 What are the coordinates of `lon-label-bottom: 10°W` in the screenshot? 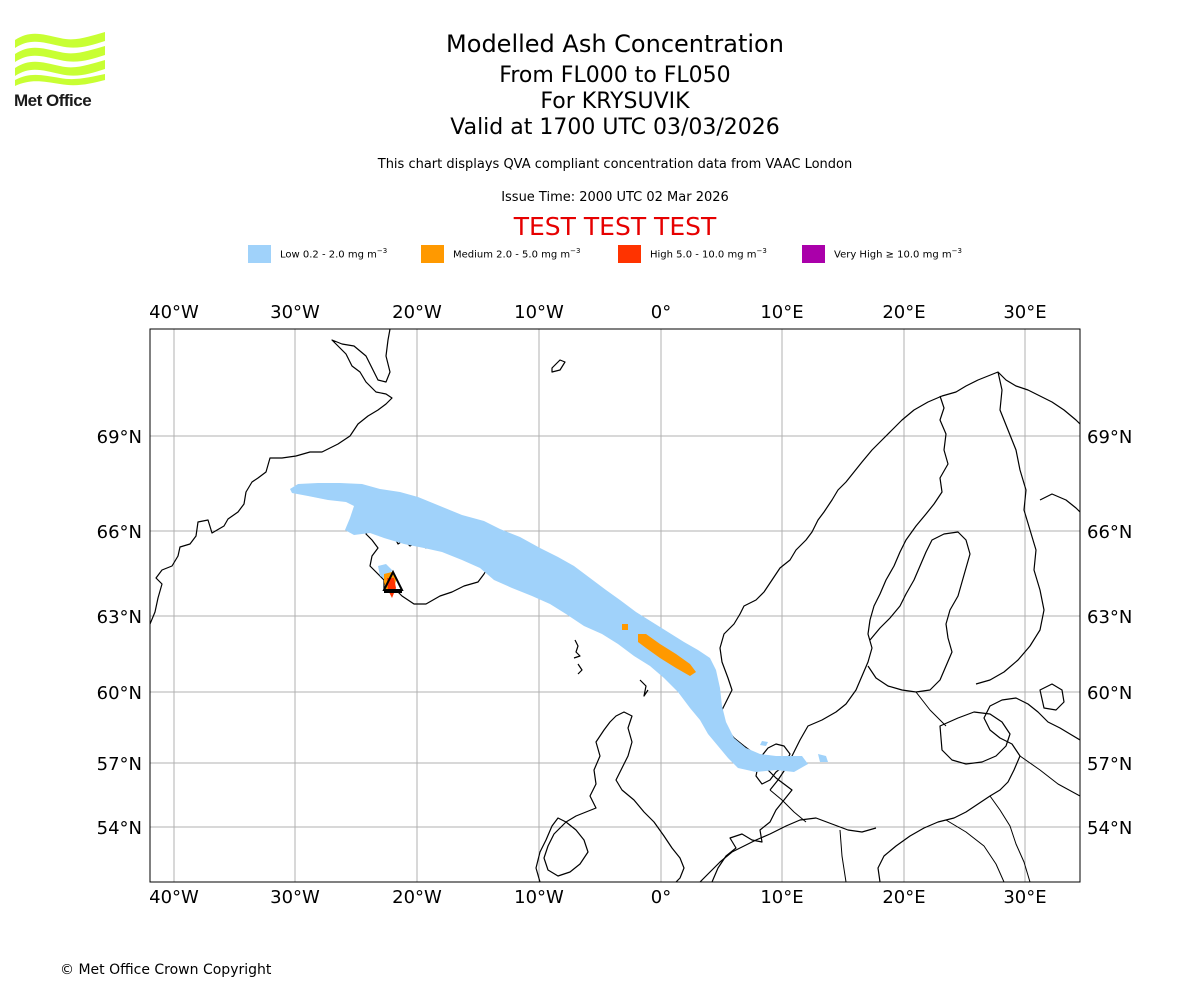 It's located at (539, 897).